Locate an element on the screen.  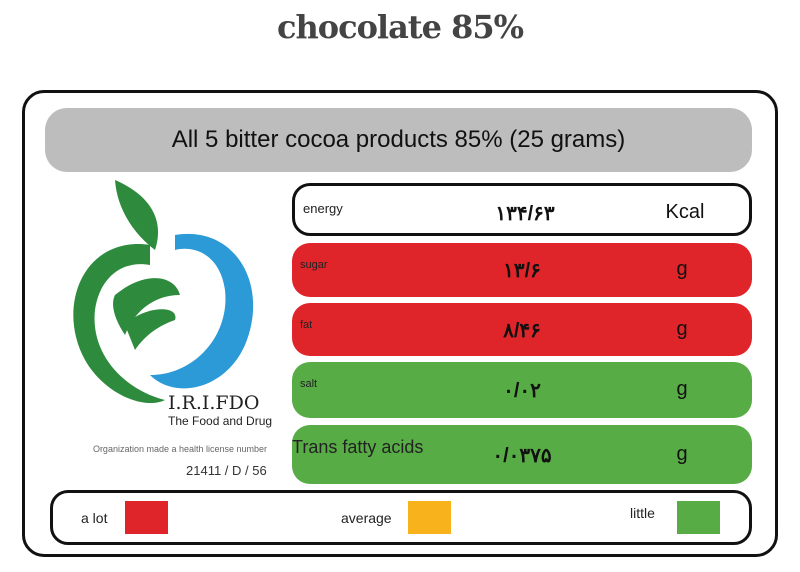
nutrient-value: ۱۳/۶ is located at coordinates (522, 271).